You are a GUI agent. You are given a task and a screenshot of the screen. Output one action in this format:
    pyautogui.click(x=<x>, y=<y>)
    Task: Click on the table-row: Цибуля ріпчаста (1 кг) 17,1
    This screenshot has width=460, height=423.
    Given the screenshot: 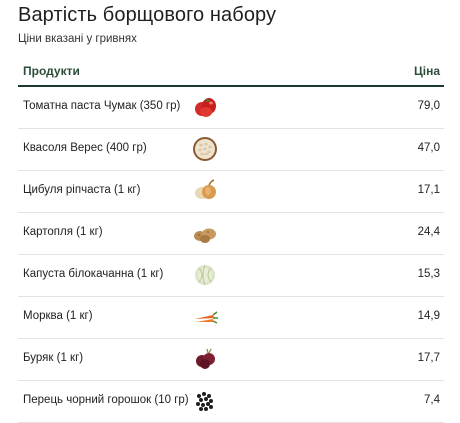 What is the action you would take?
    pyautogui.click(x=231, y=192)
    